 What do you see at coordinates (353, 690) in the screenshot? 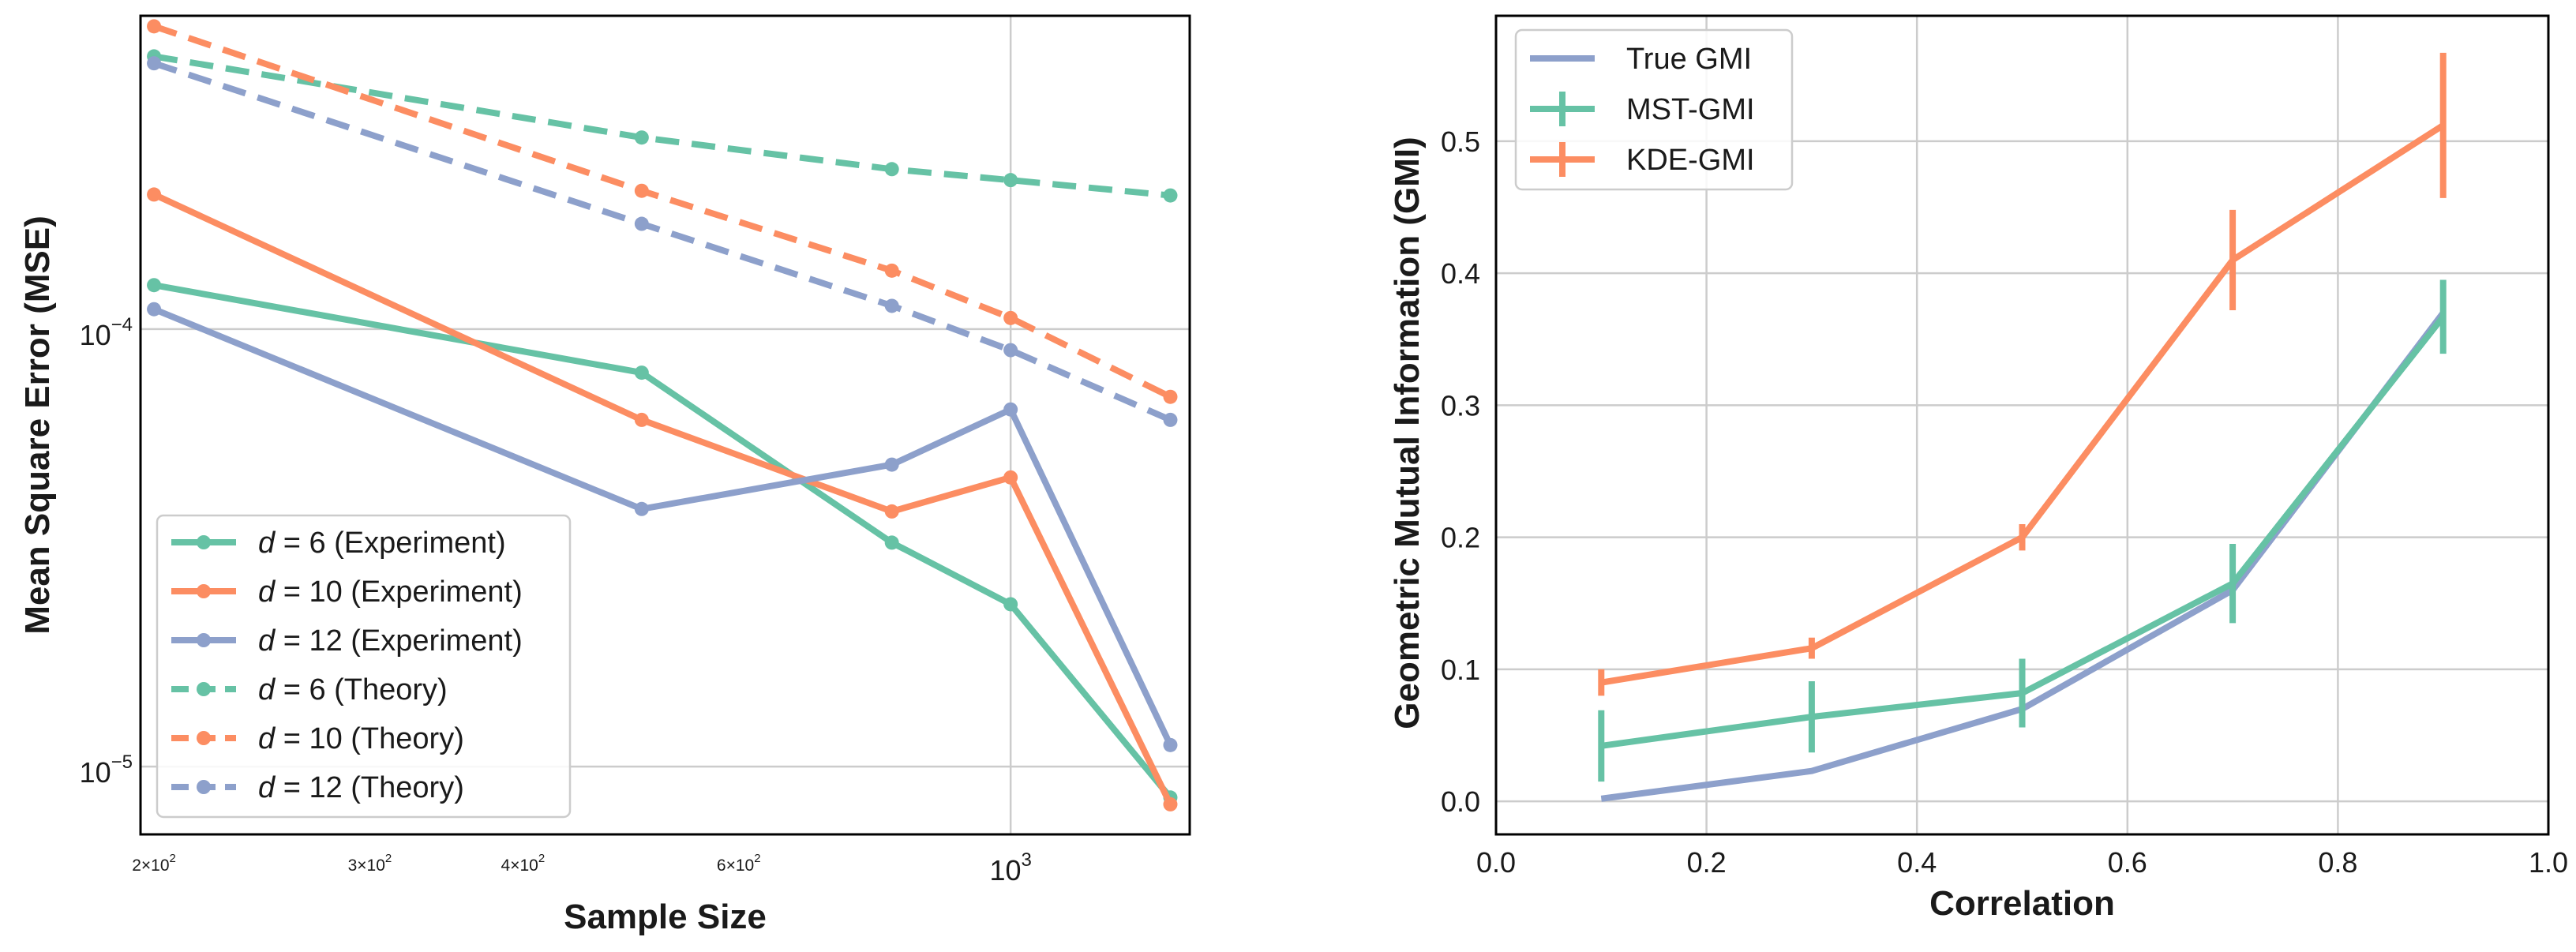
I see `legend-label-3: d = 6 (Theory)` at bounding box center [353, 690].